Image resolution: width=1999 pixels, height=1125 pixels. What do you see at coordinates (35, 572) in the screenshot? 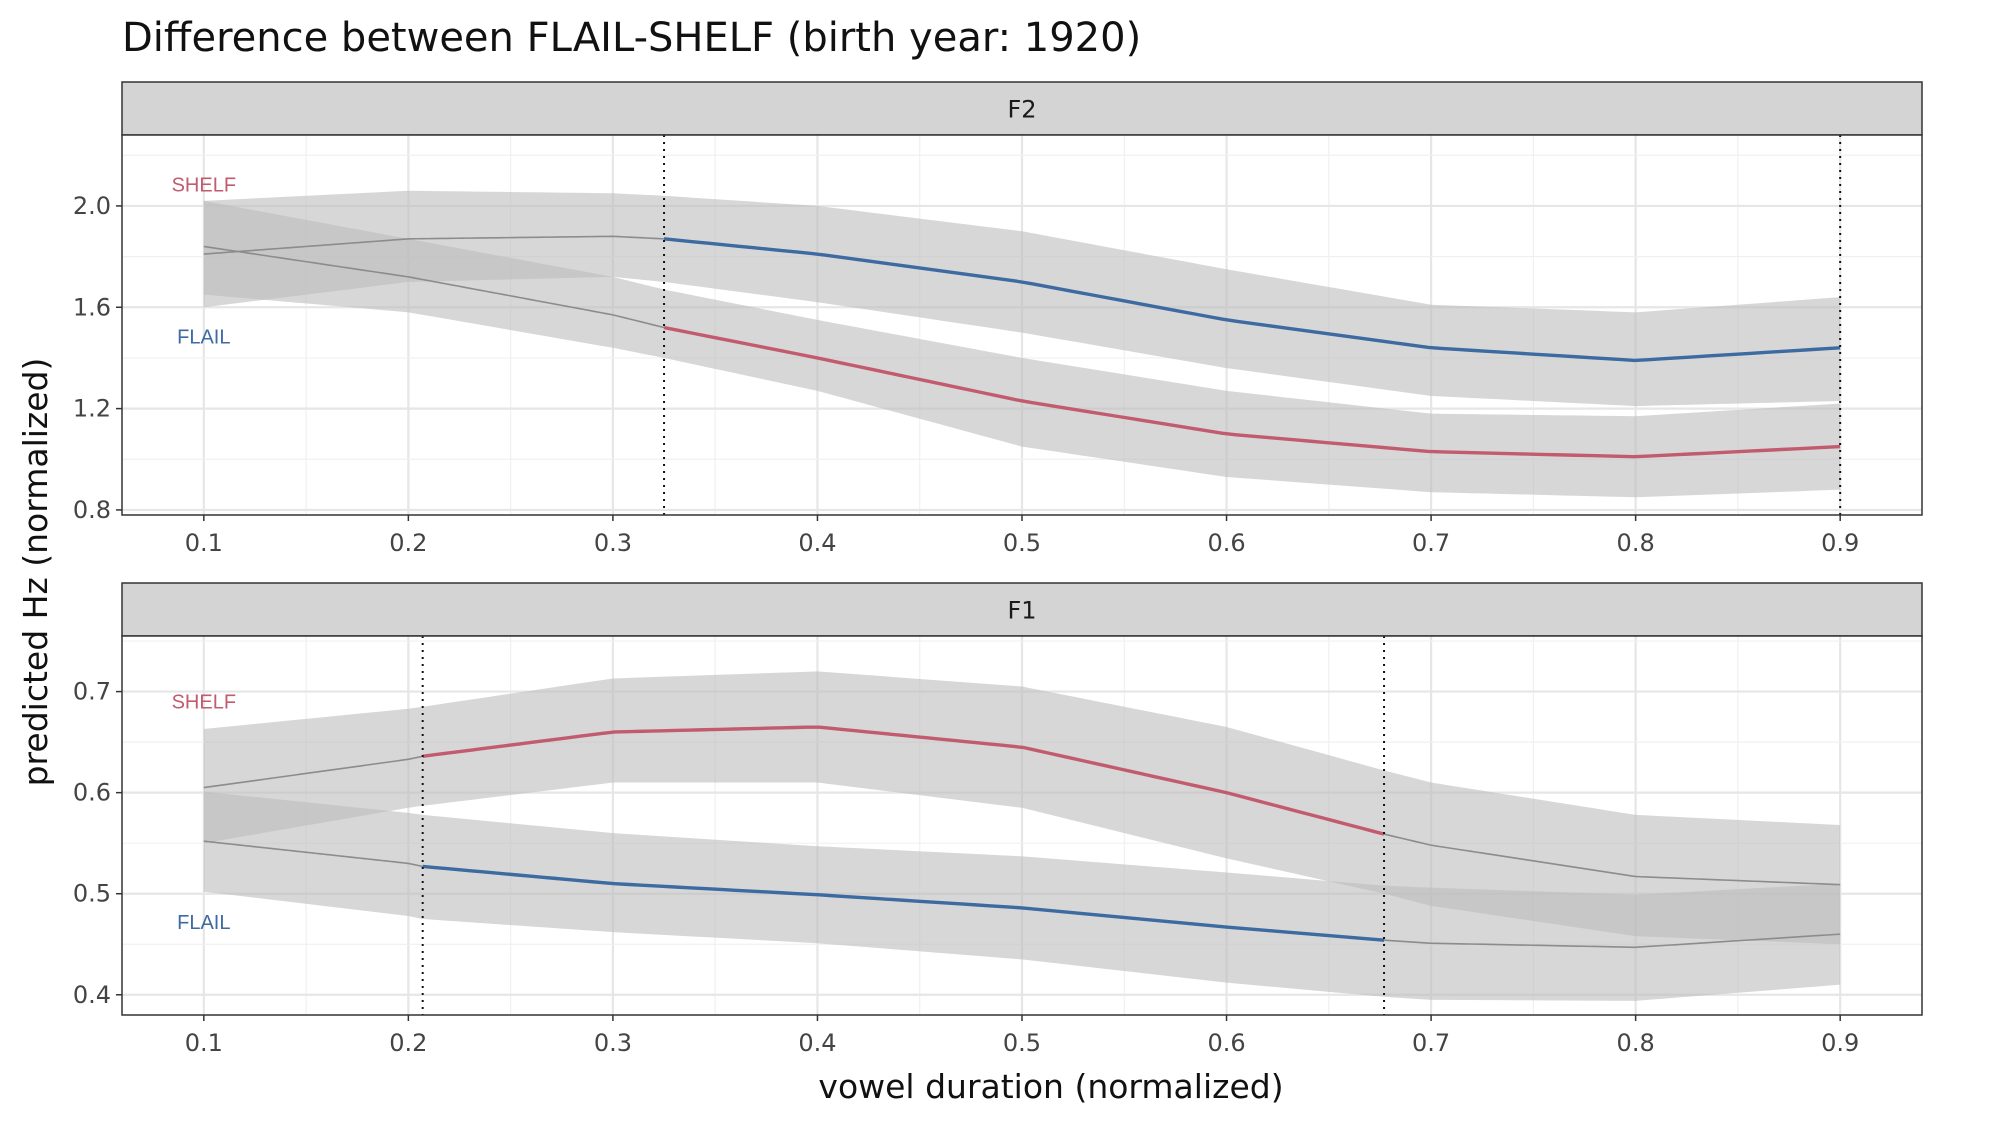
I see `y-axis-title: predicted Hz (normalized)` at bounding box center [35, 572].